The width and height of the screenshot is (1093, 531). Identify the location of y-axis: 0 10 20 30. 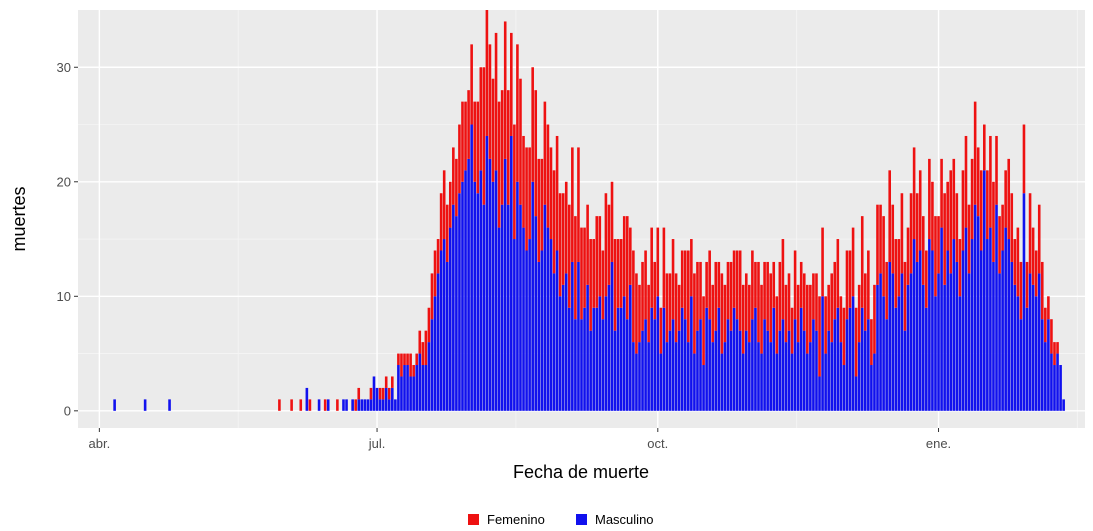
(67, 239).